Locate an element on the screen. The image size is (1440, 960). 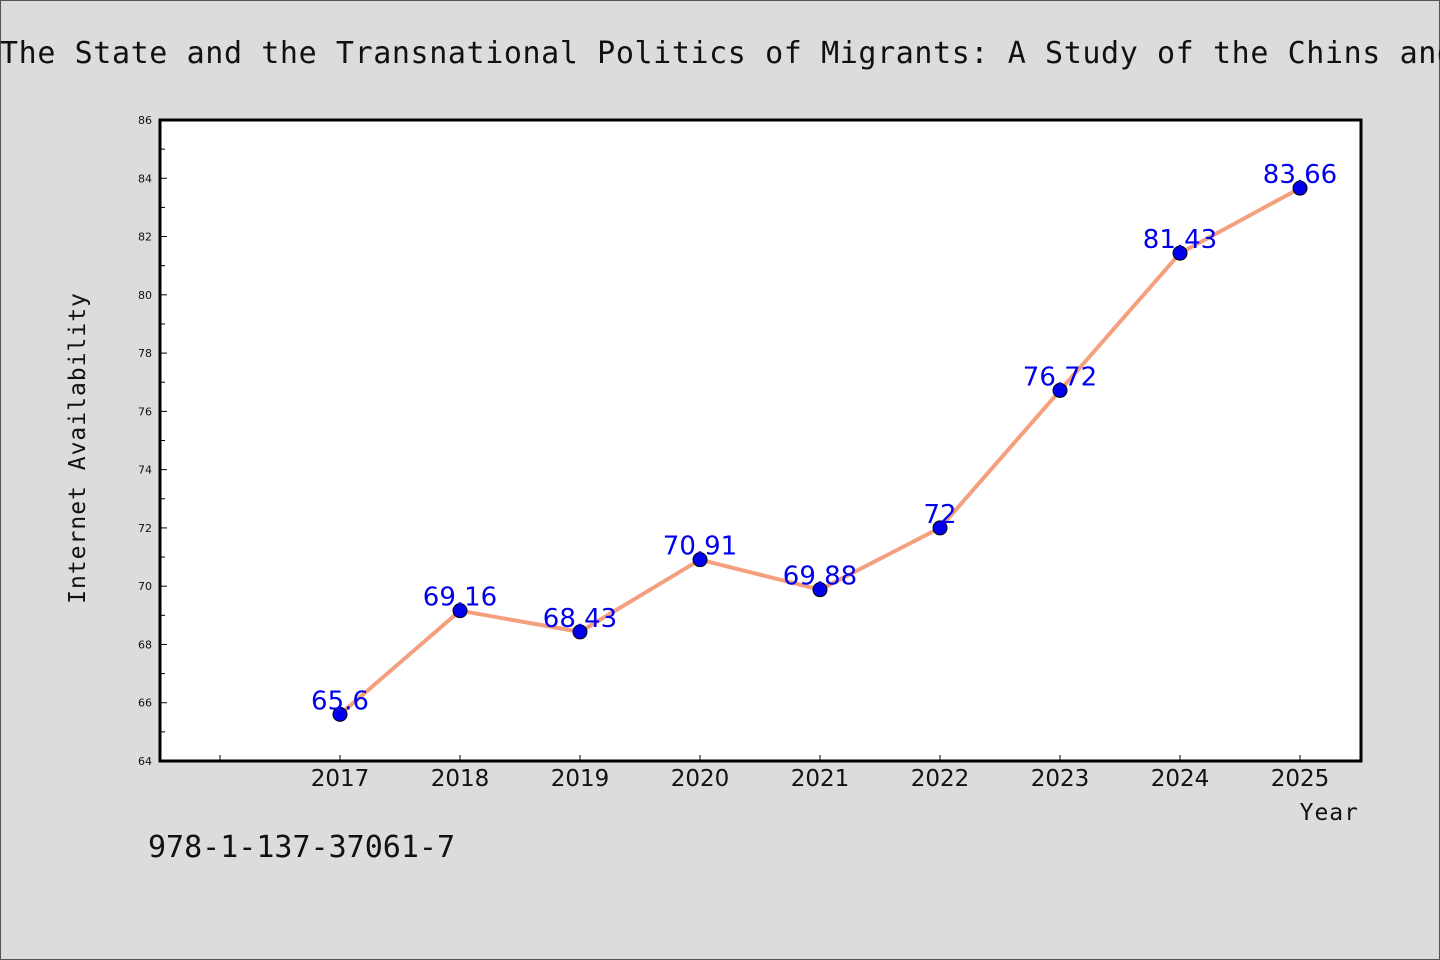
x-tick-label: 2021 is located at coordinates (820, 779).